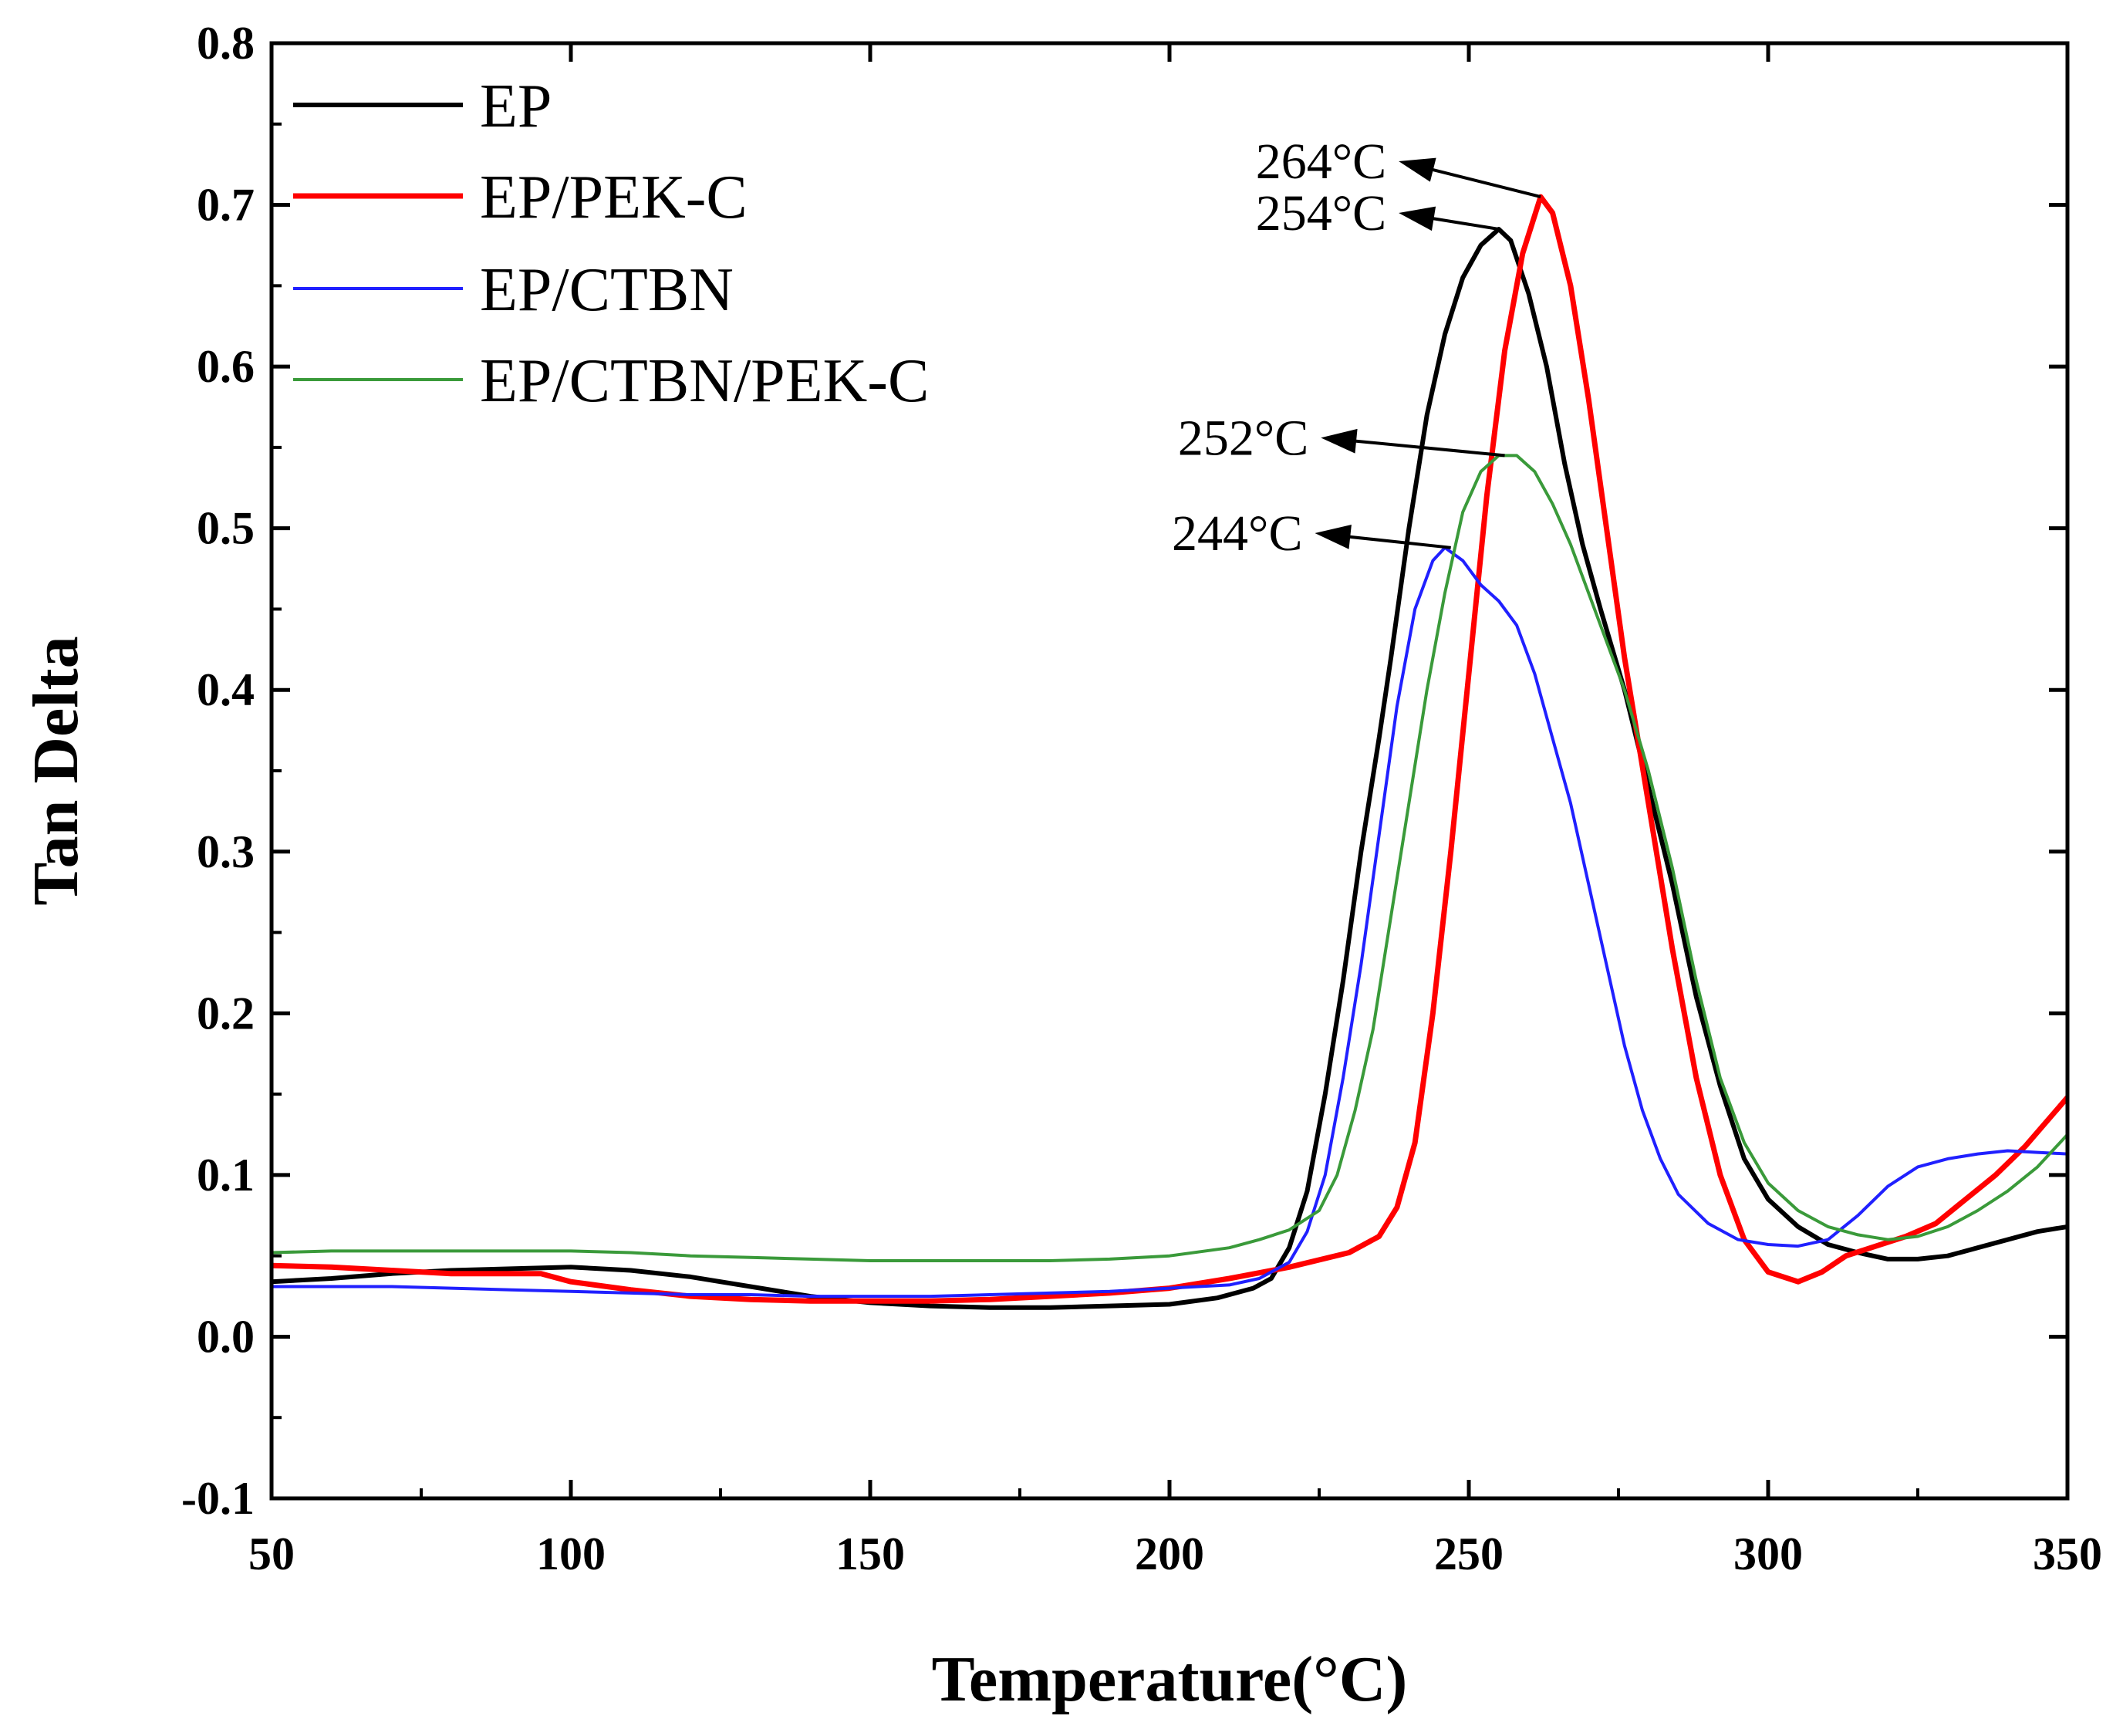  What do you see at coordinates (516, 106) in the screenshot?
I see `legend-label-ep: EP` at bounding box center [516, 106].